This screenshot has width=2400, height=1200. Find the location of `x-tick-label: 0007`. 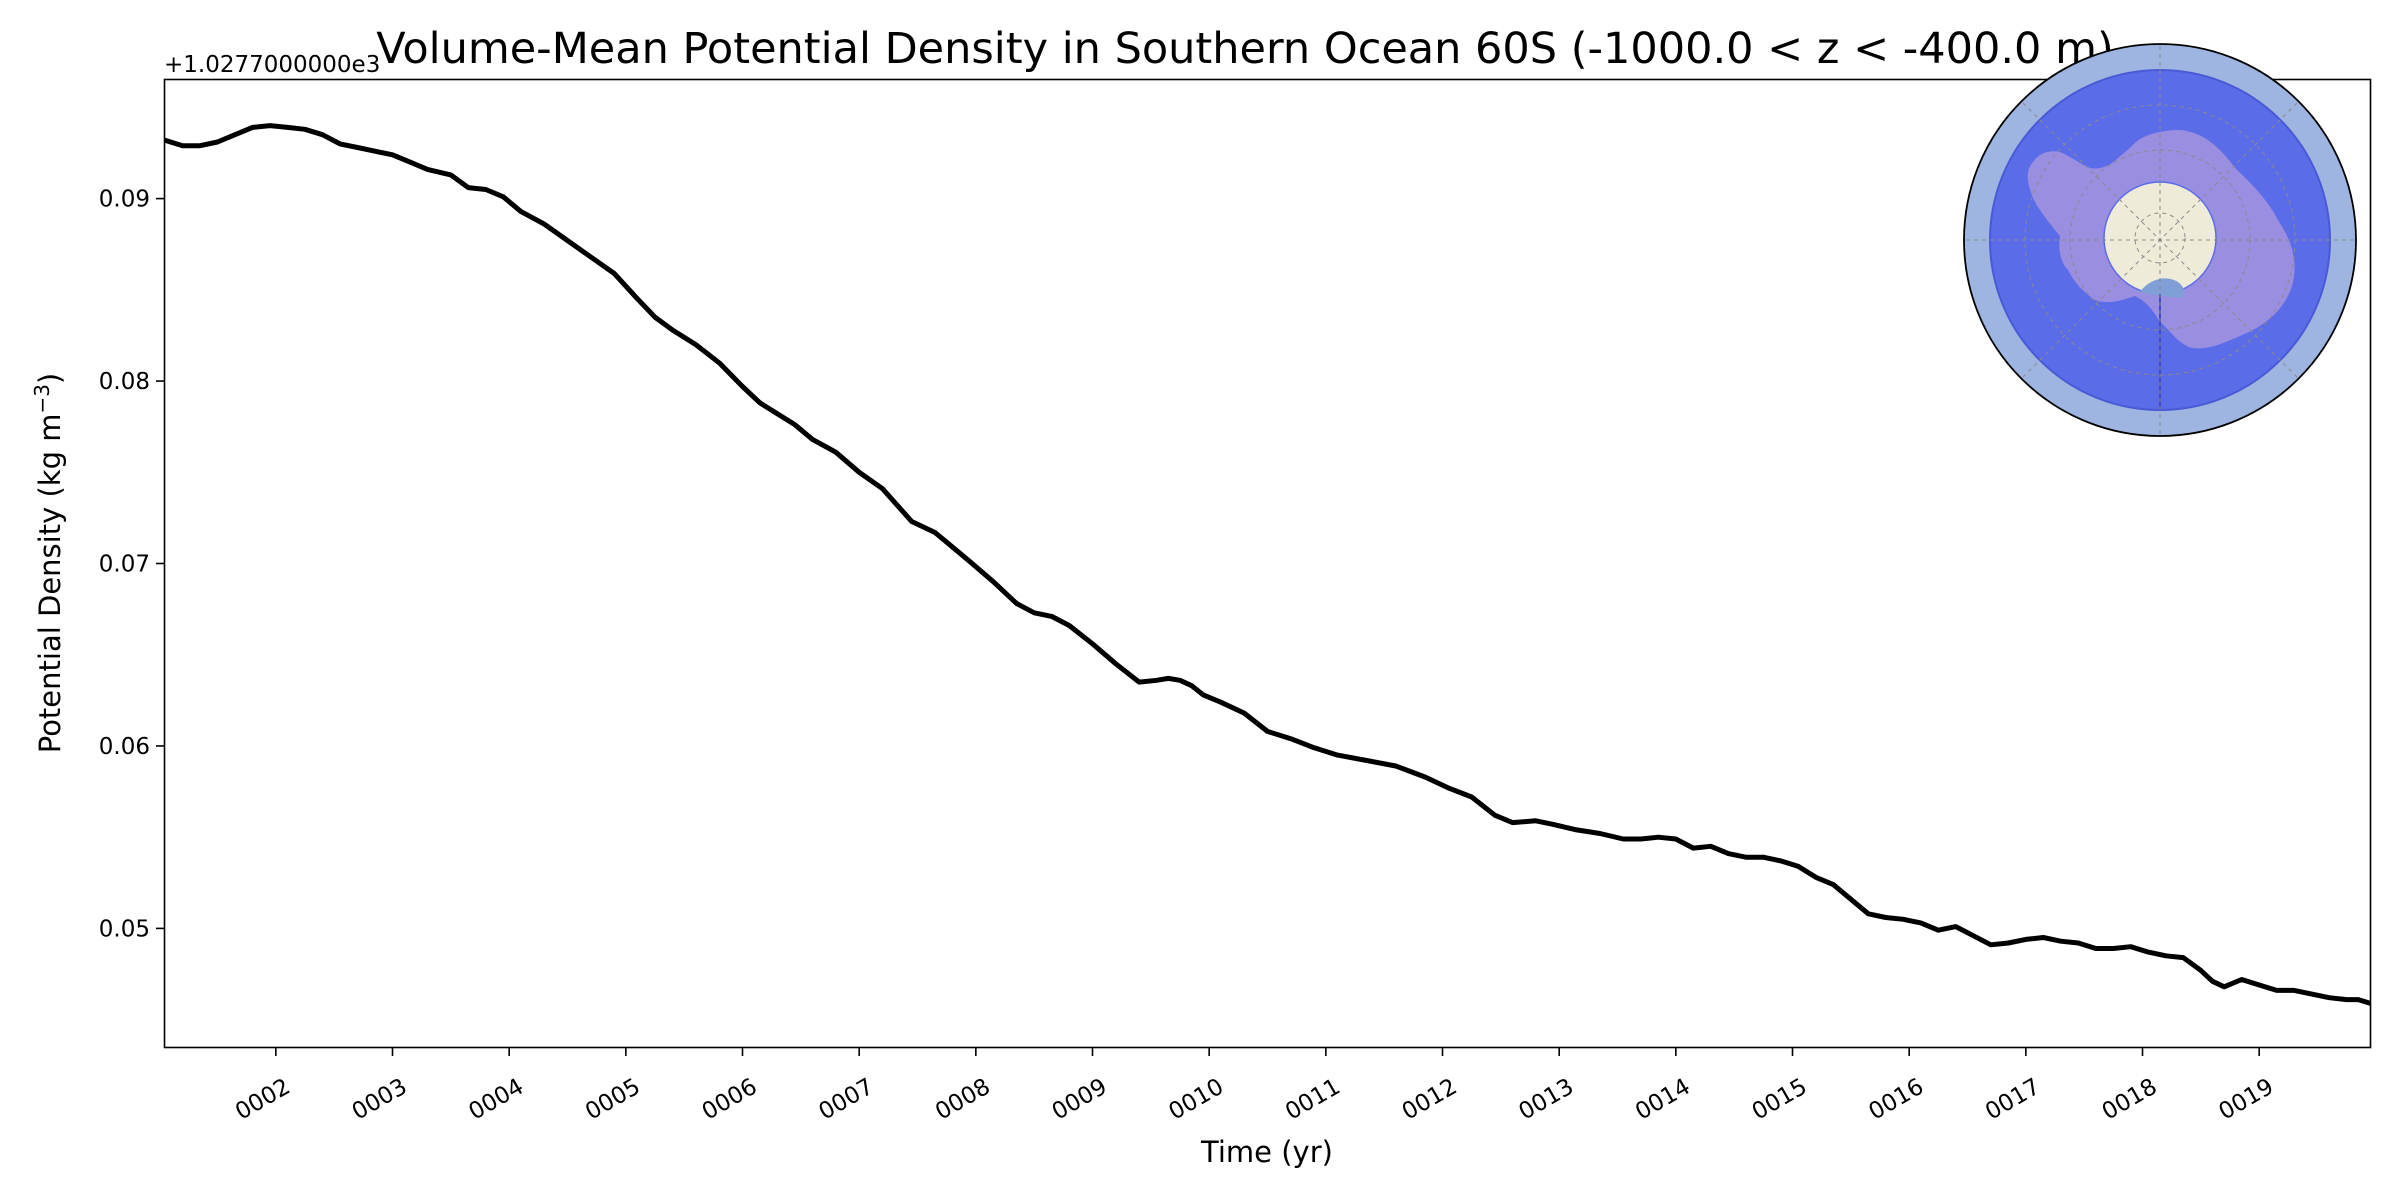

x-tick-label: 0007 is located at coordinates (846, 1100).